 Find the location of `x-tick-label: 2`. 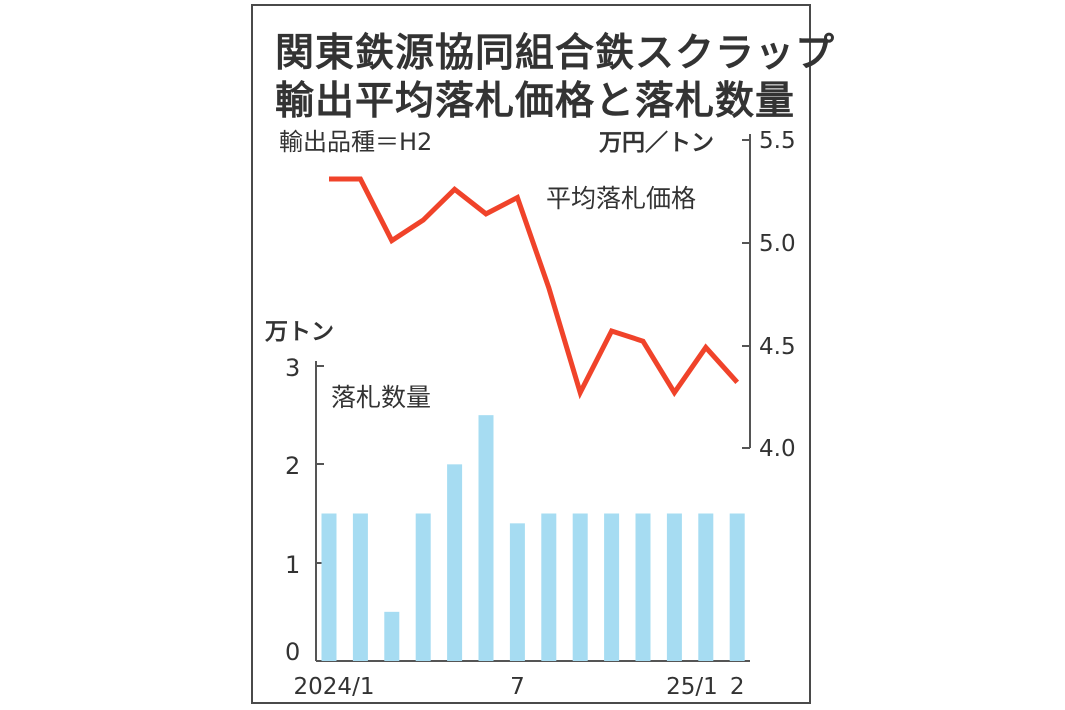

x-tick-label: 2 is located at coordinates (737, 687).